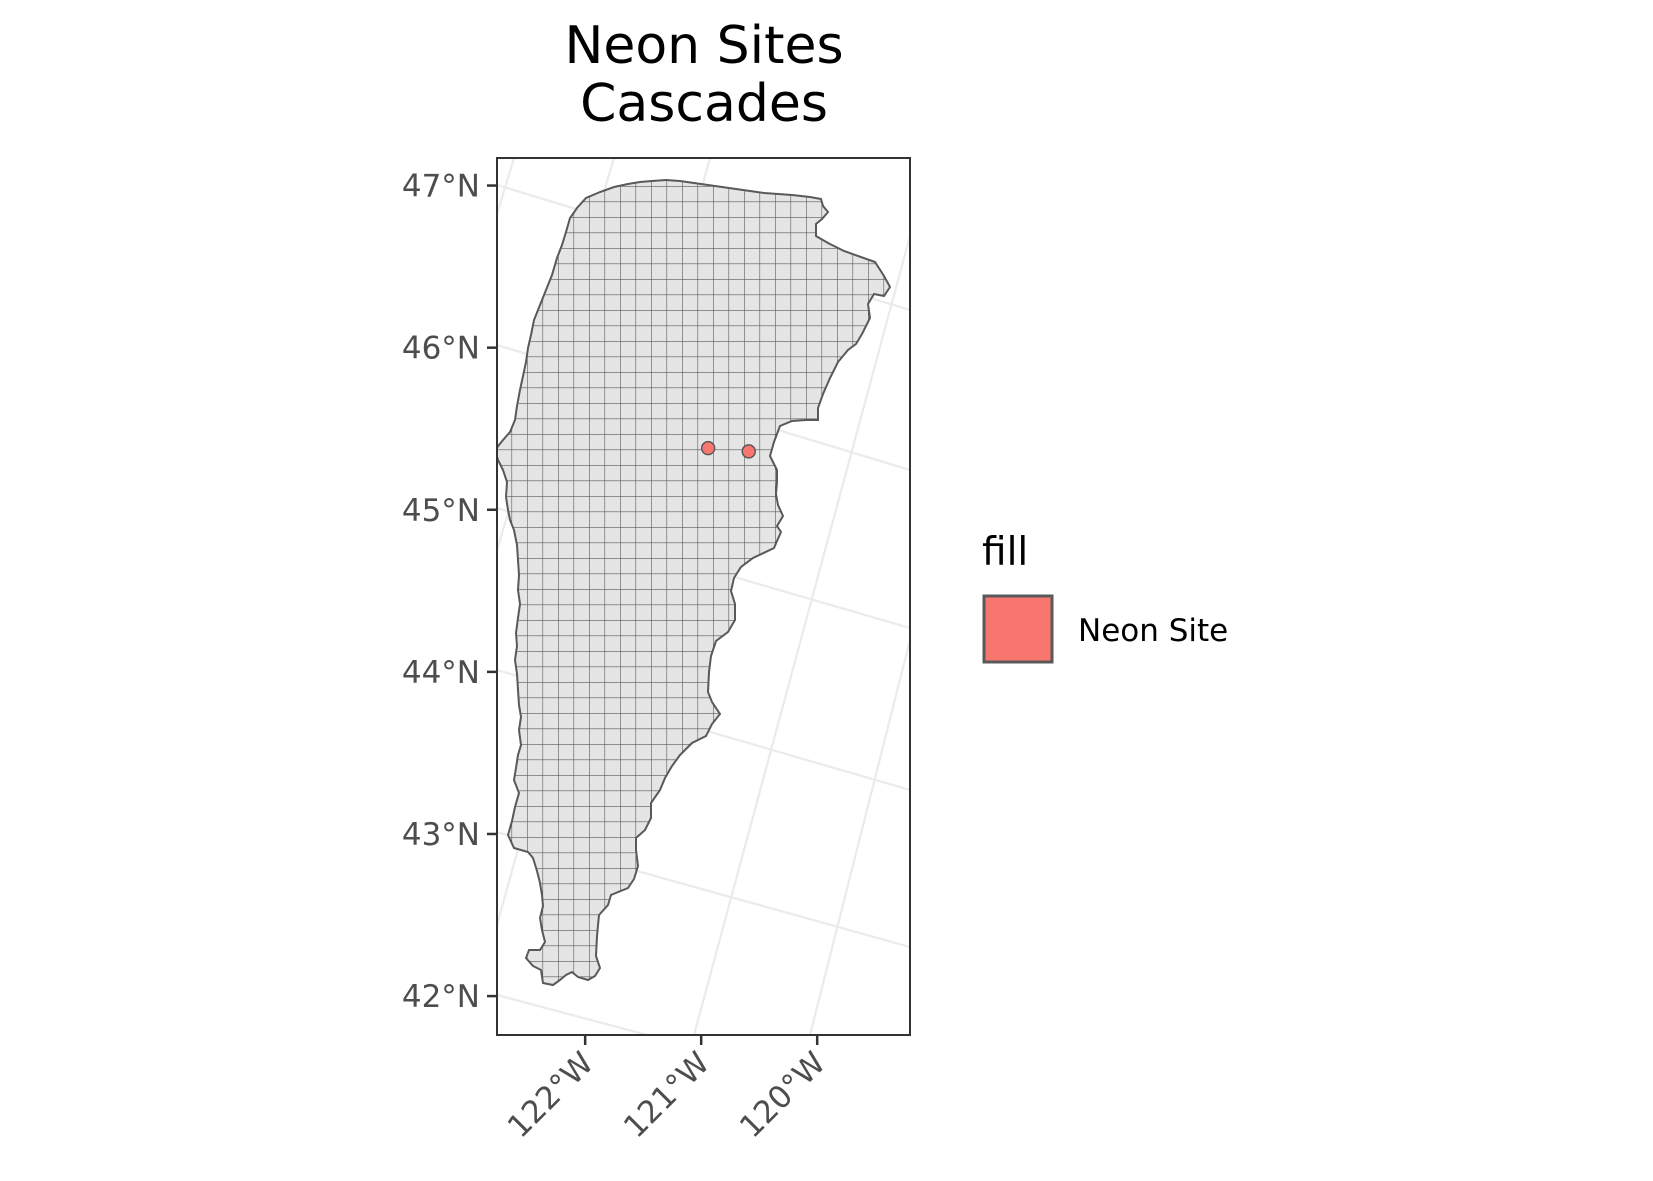 Image resolution: width=1653 pixels, height=1181 pixels. I want to click on y-tick-label-44: 44°N, so click(441, 673).